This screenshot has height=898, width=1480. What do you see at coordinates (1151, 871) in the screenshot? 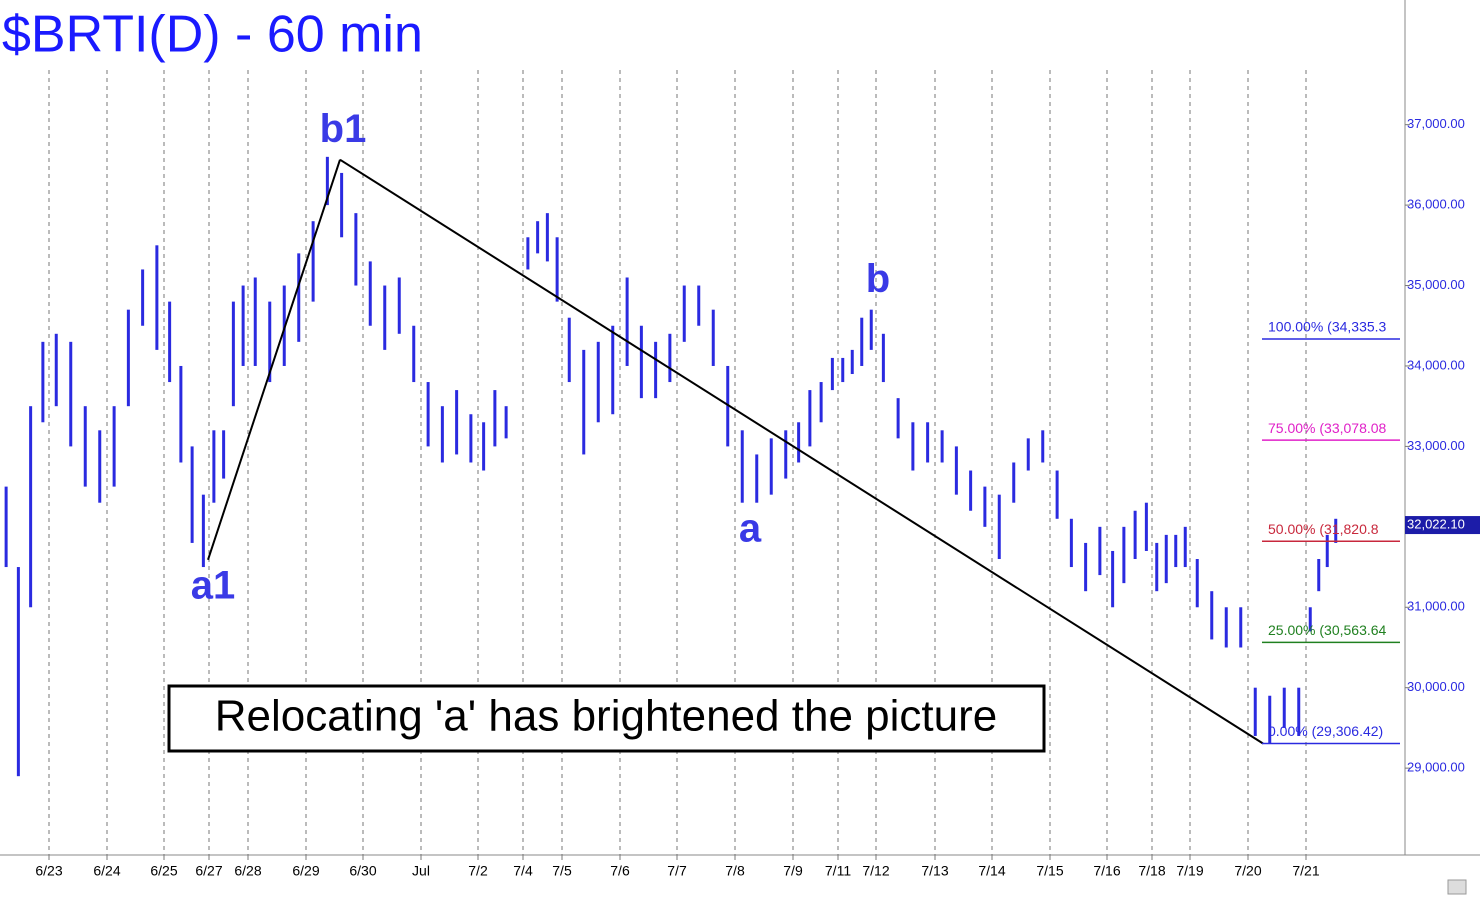
I see `x-tick-label: 7/18` at bounding box center [1151, 871].